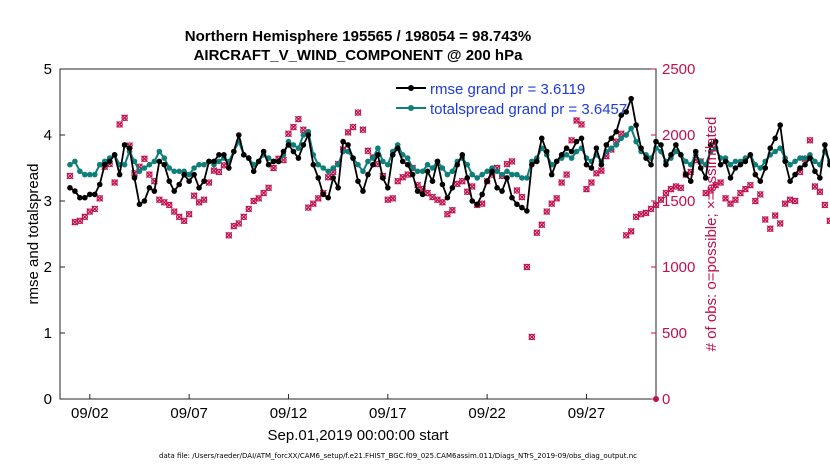 The image size is (830, 470). Describe the element at coordinates (528, 109) in the screenshot. I see `legend-spread-label: totalspread grand pr = 3.6457` at that location.